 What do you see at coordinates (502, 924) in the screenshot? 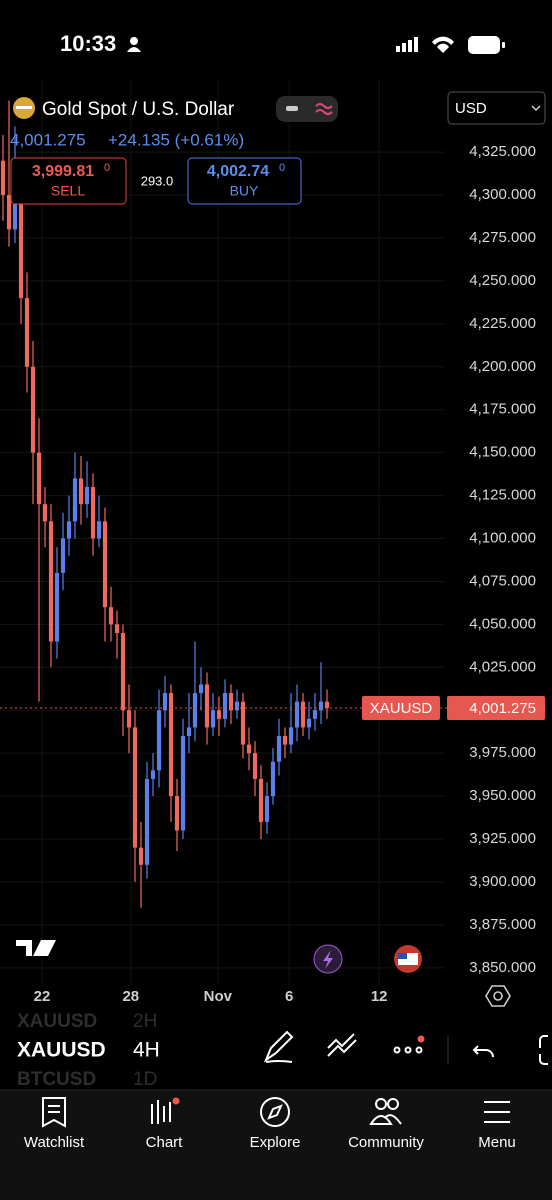
I see `y-tick-label: 3,875.000` at bounding box center [502, 924].